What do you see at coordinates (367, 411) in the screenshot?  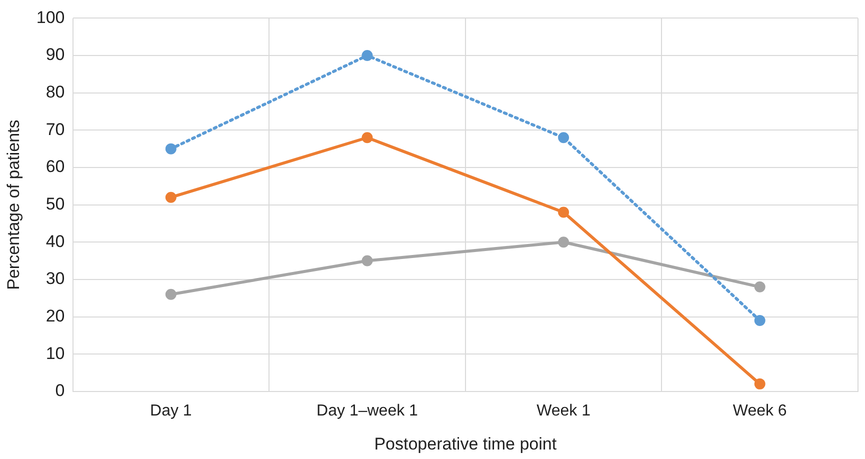 I see `x-tick-label: Day 1–week 1` at bounding box center [367, 411].